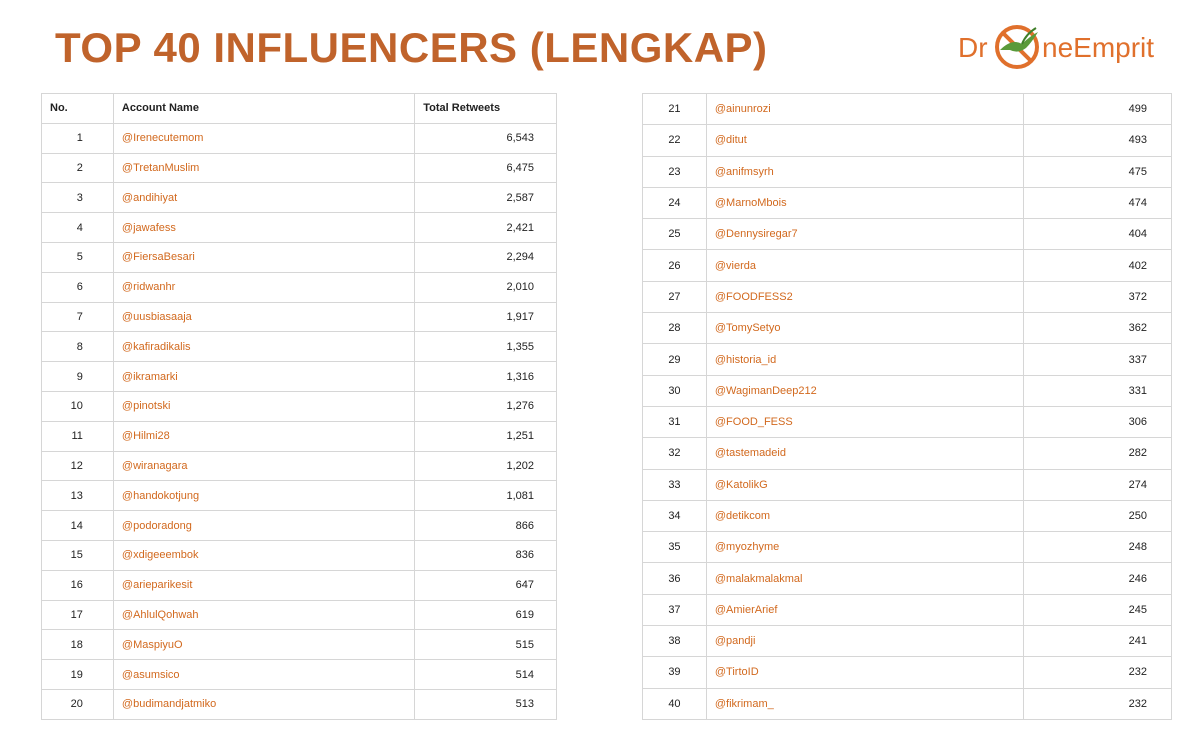  What do you see at coordinates (1017, 47) in the screenshot?
I see `drone-no-sign-bird-icon` at bounding box center [1017, 47].